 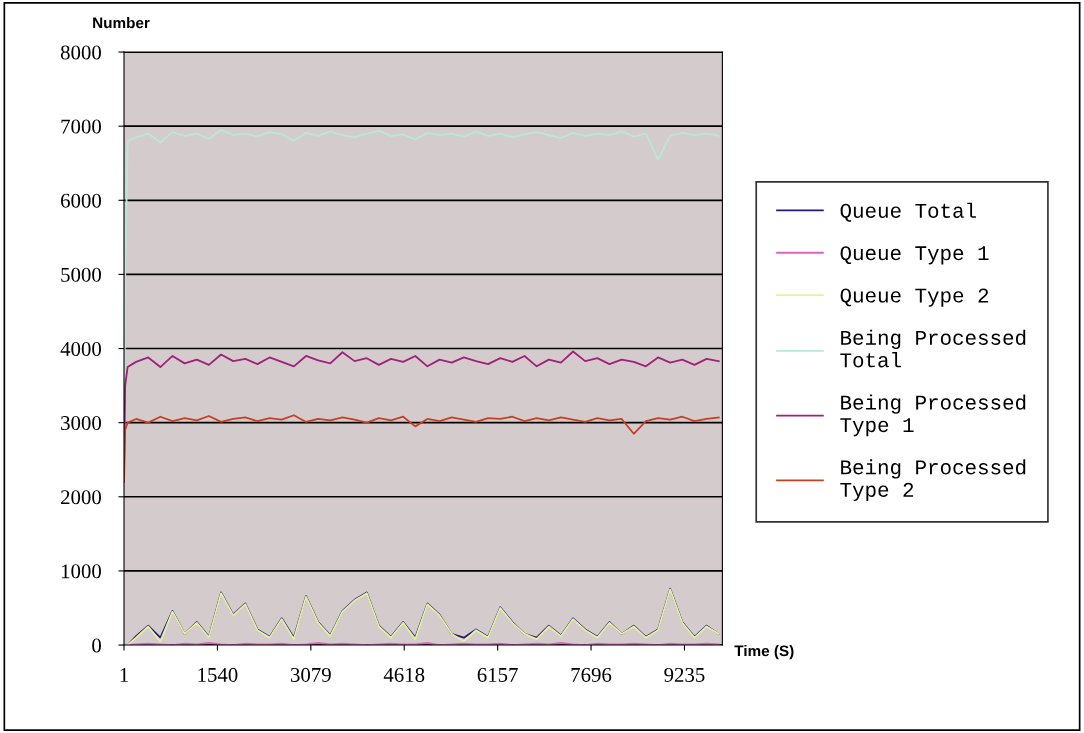 What do you see at coordinates (933, 348) in the screenshot?
I see `legend-label: Being Processed Total` at bounding box center [933, 348].